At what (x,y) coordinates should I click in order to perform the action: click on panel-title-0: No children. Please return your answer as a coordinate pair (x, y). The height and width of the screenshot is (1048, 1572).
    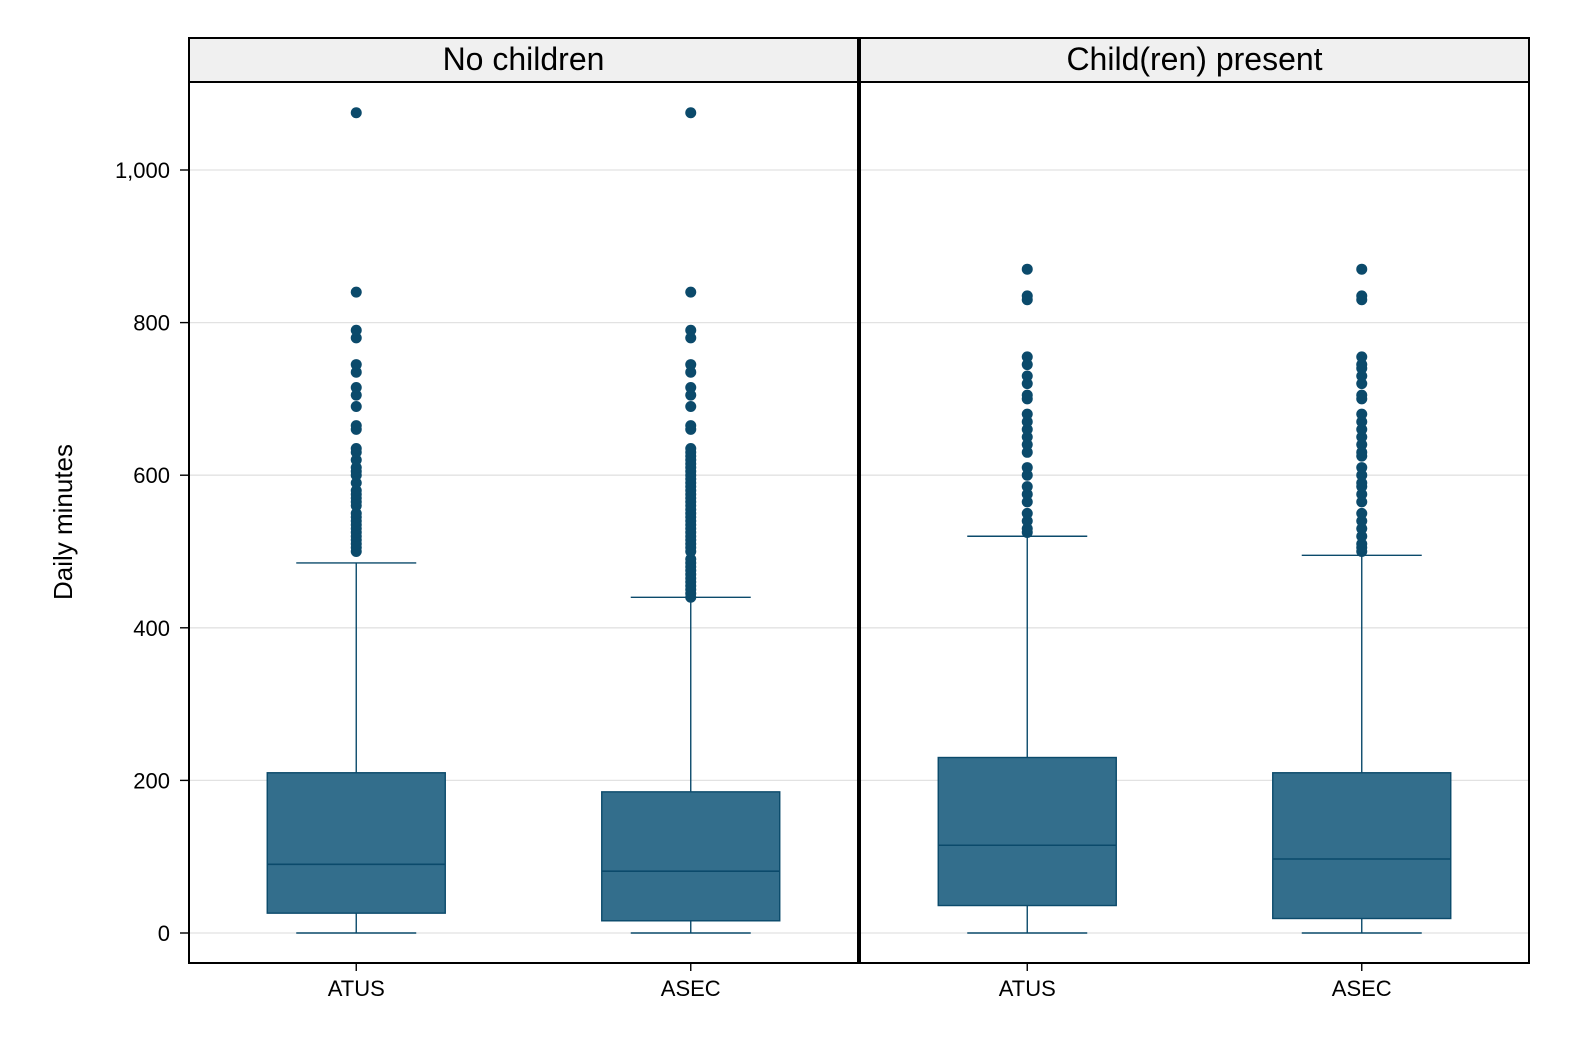
    Looking at the image, I should click on (524, 59).